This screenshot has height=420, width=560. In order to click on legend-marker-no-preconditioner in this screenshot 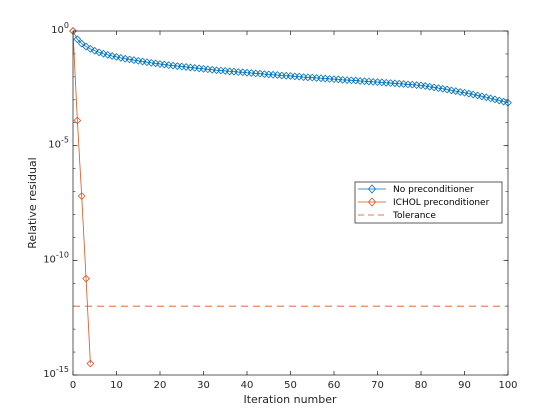, I will do `click(372, 189)`.